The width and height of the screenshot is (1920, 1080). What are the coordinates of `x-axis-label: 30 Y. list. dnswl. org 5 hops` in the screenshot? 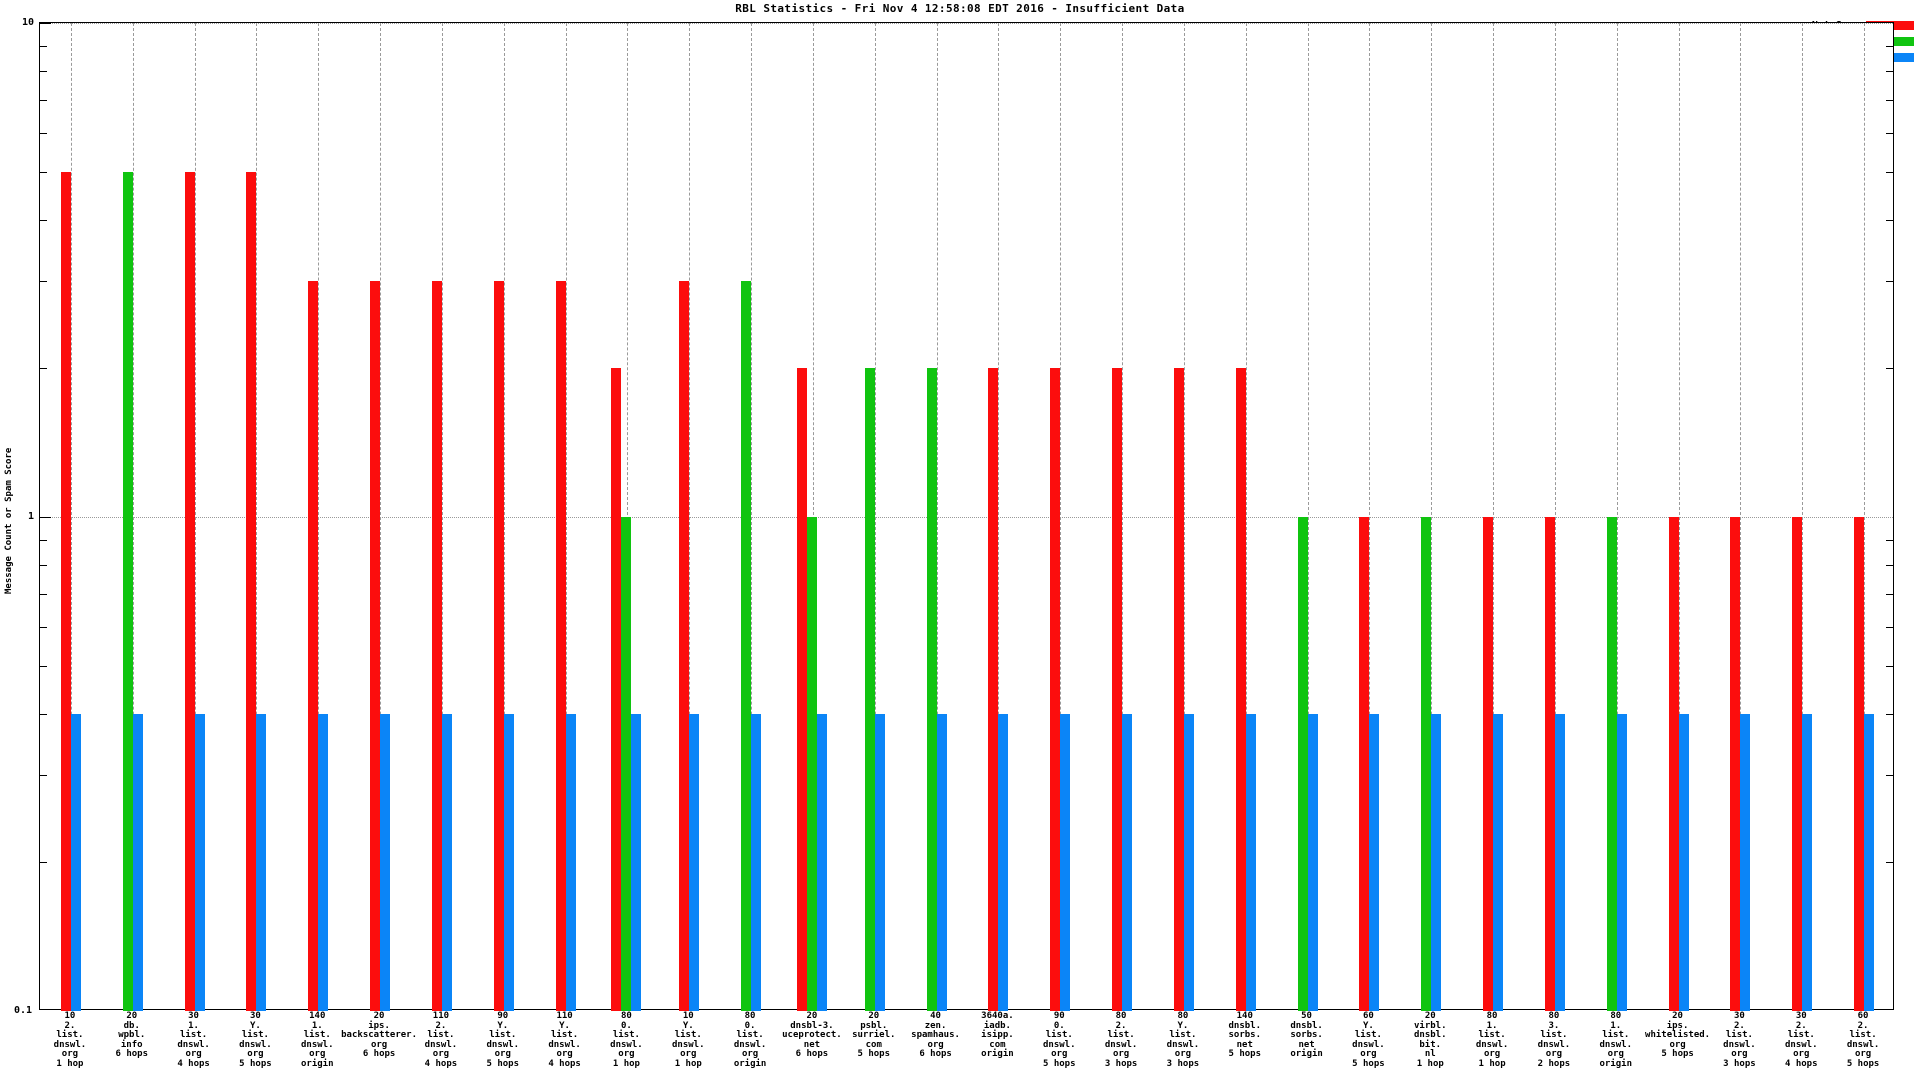 It's located at (255, 1040).